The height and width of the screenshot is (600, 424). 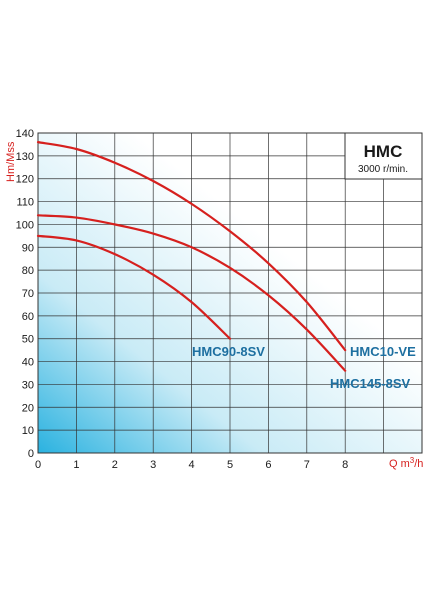 What do you see at coordinates (25, 157) in the screenshot?
I see `y-tick-label: 130` at bounding box center [25, 157].